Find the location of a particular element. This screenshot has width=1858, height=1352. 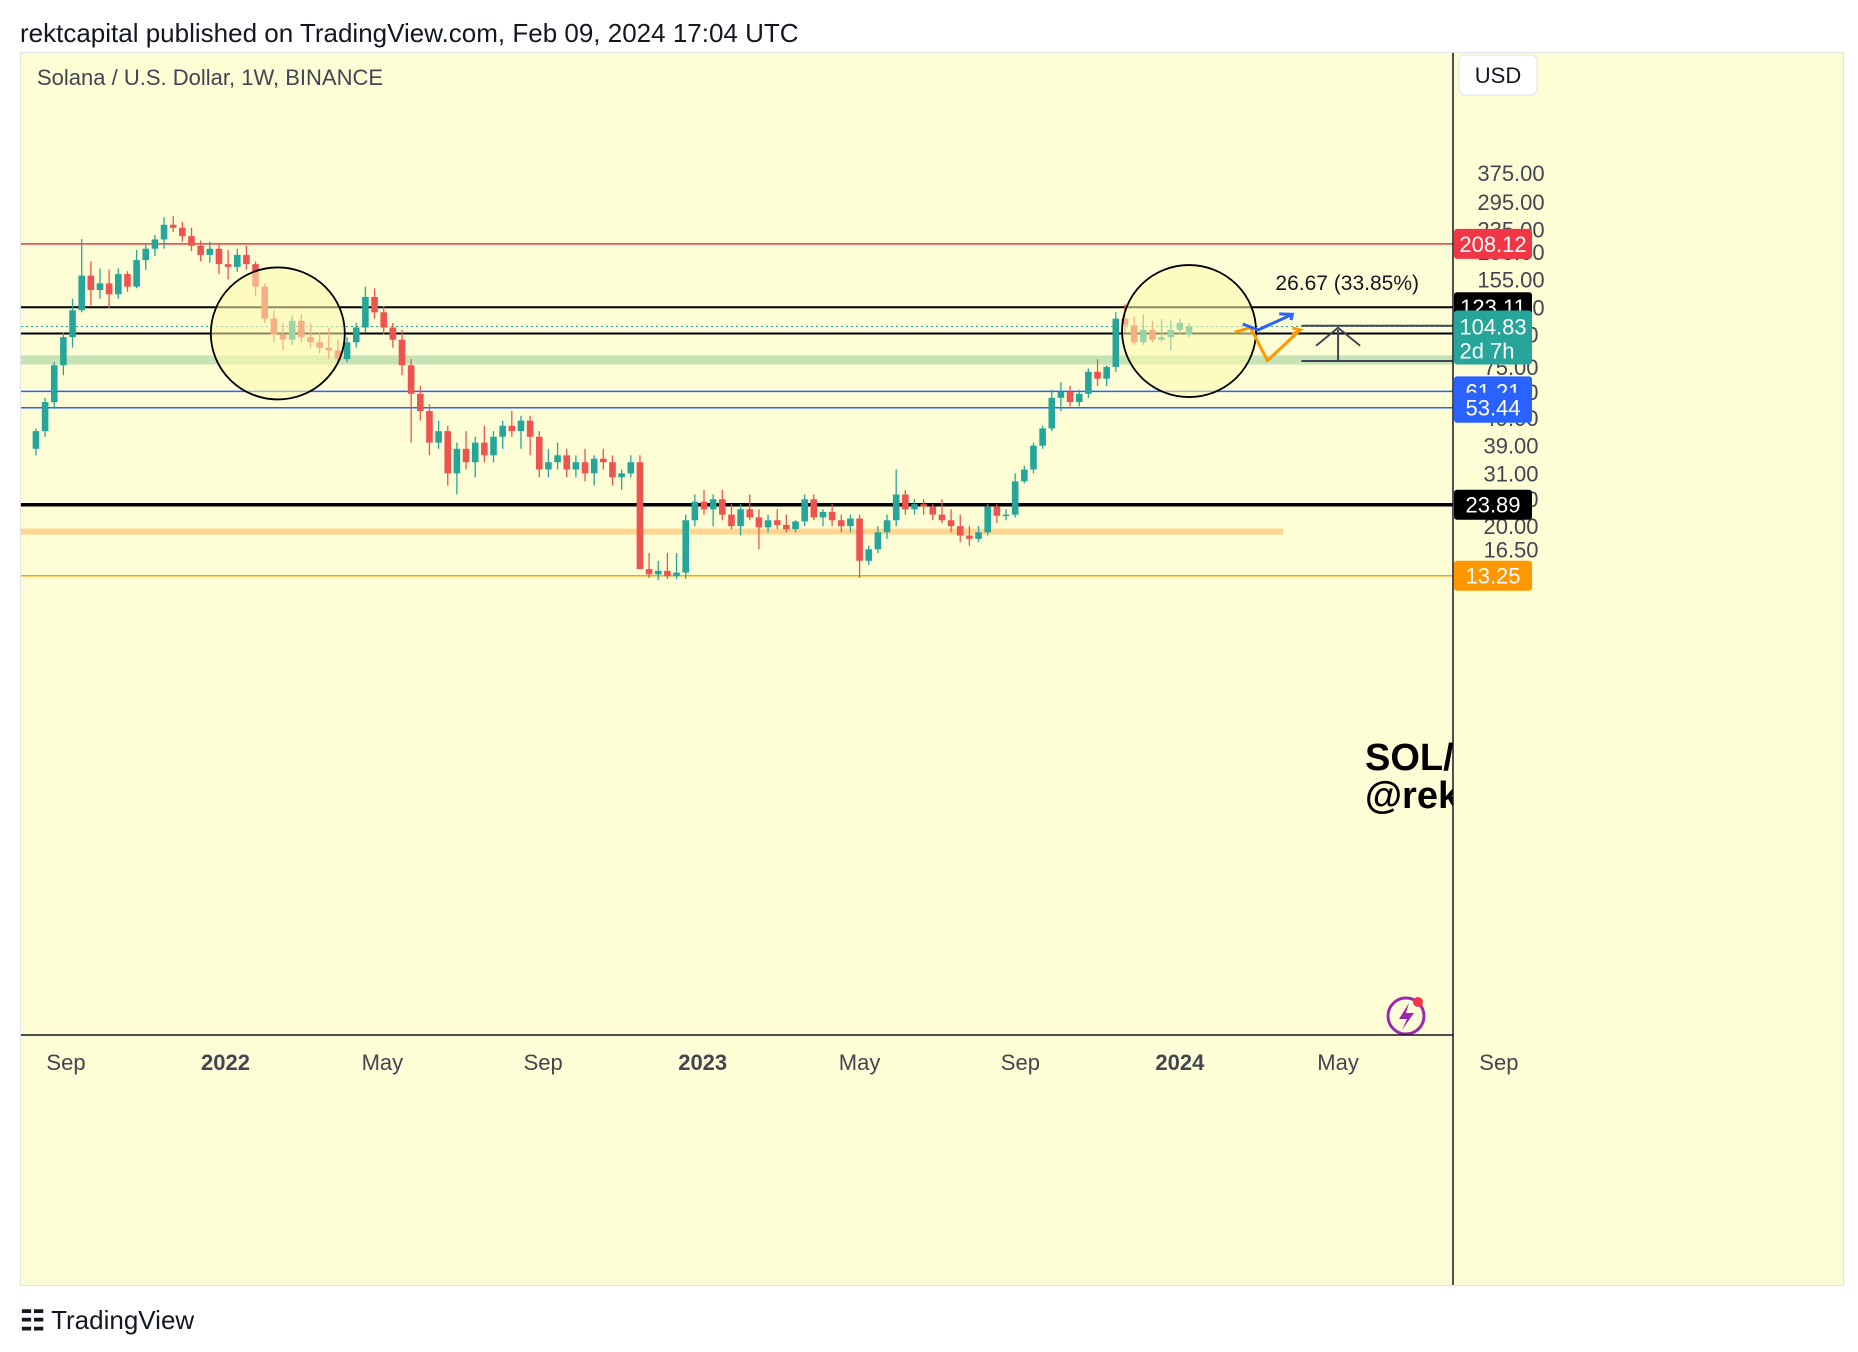

price-tick-label: 31.00 is located at coordinates (1510, 473).